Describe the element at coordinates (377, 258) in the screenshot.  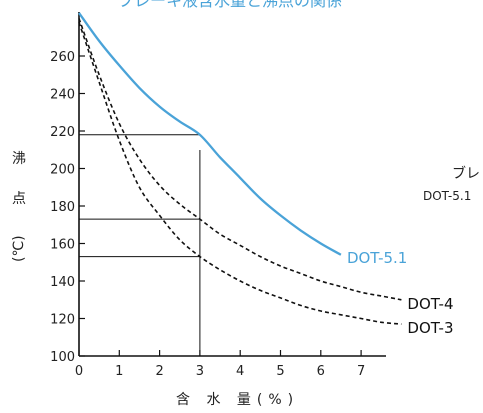
I see `series-label-dot-5-1: DOT-5.1` at that location.